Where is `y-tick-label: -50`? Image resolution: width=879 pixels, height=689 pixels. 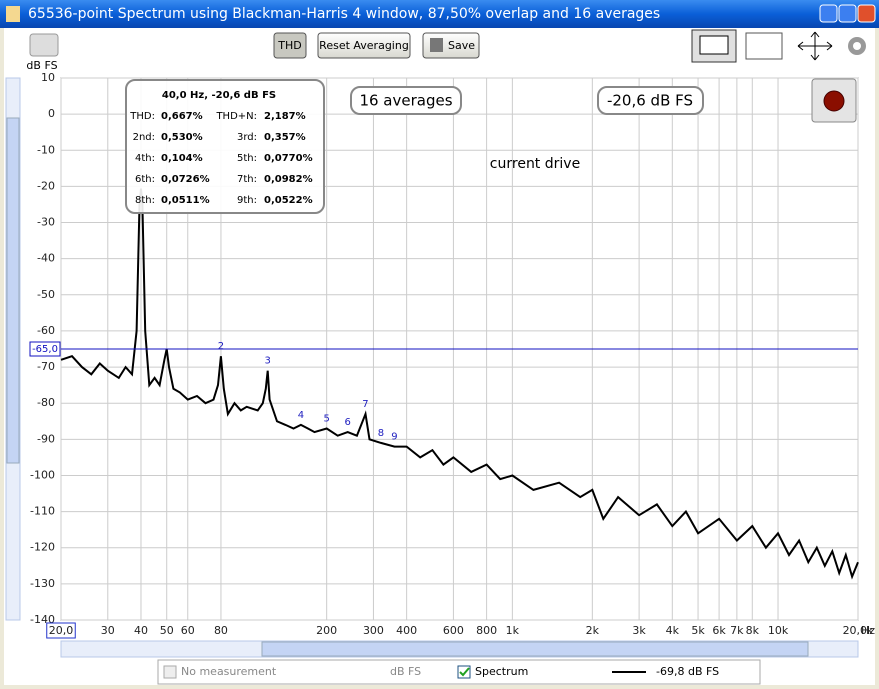 y-tick-label: -50 is located at coordinates (46, 294).